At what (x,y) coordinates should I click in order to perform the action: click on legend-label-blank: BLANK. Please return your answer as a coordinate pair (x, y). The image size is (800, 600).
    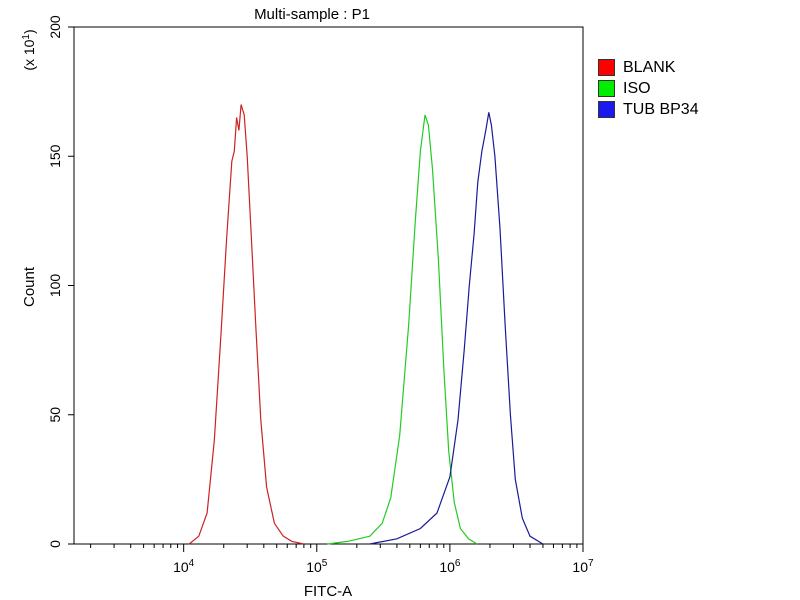
    Looking at the image, I should click on (649, 67).